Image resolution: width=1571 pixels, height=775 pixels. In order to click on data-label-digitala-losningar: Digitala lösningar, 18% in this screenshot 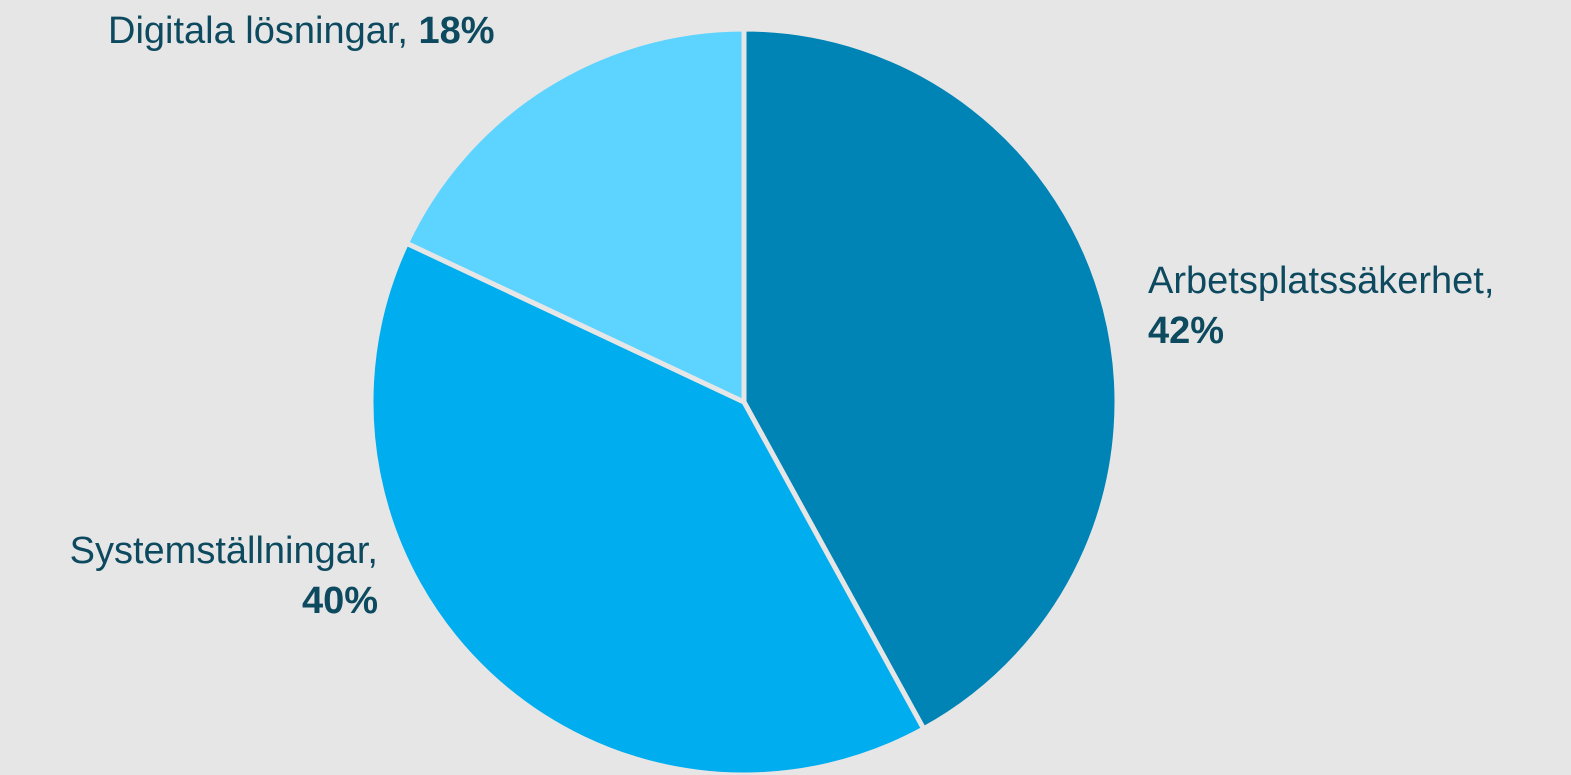, I will do `click(301, 31)`.